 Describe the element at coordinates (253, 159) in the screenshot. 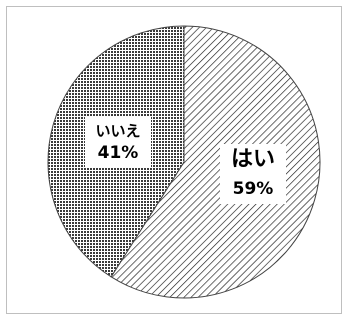

I see `slice-category-label-yes: はい` at that location.